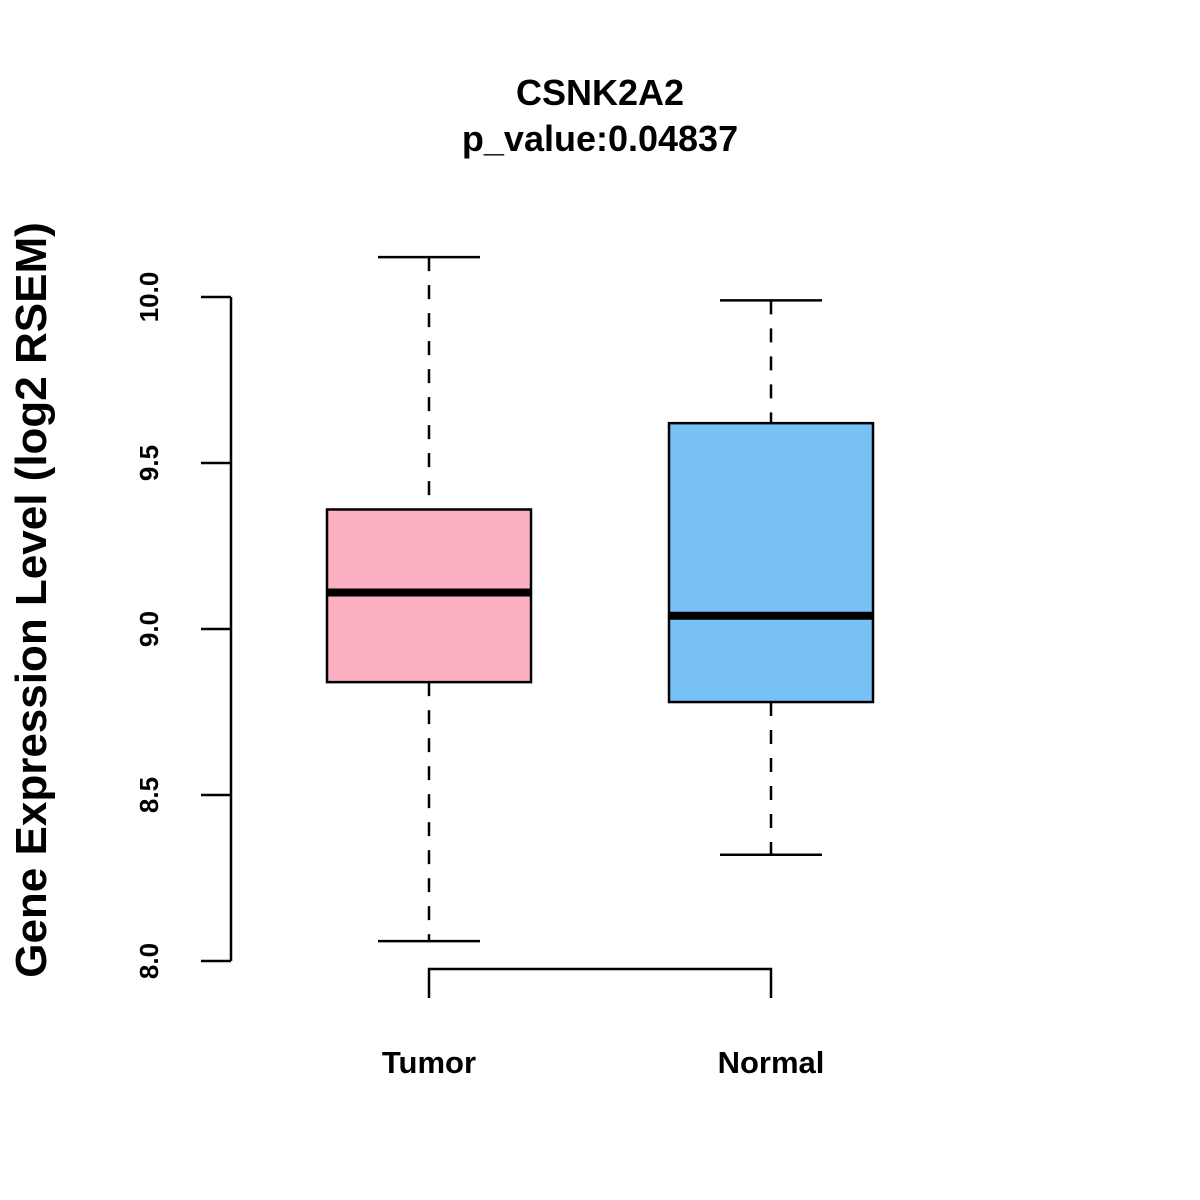 The height and width of the screenshot is (1200, 1200). Describe the element at coordinates (429, 1062) in the screenshot. I see `category-label-tumor: Tumor` at that location.